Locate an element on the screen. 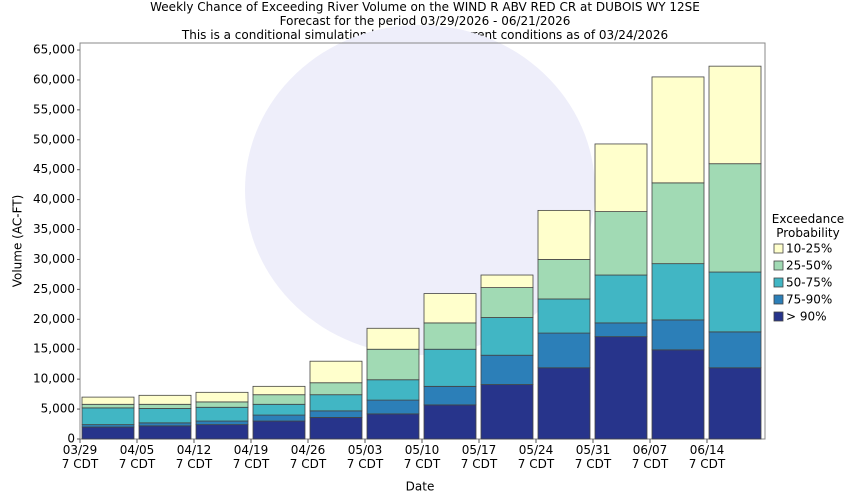  y-tick-label: 30,000 is located at coordinates (54, 259).